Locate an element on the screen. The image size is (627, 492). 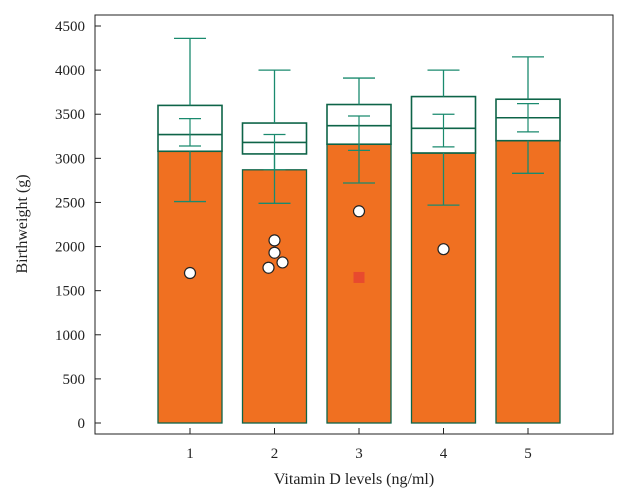
y-tick-label: 1500 is located at coordinates (70, 292).